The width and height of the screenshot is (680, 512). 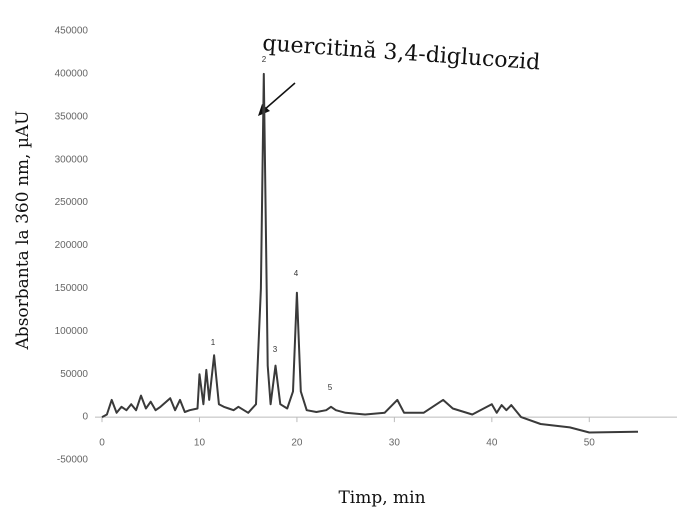 What do you see at coordinates (492, 443) in the screenshot?
I see `x-tick-label: 40` at bounding box center [492, 443].